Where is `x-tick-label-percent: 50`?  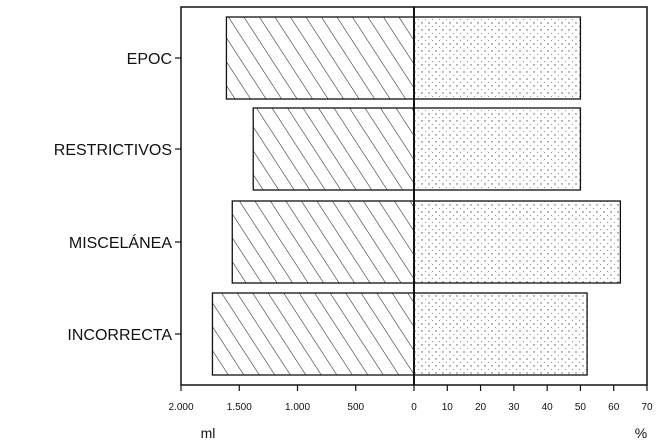
x-tick-label-percent: 50 is located at coordinates (581, 407).